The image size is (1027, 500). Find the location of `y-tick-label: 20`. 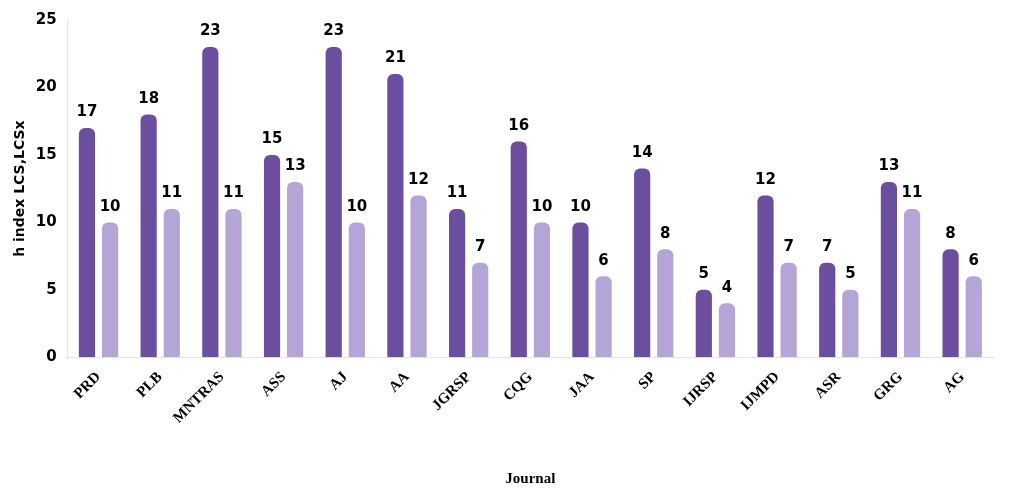

y-tick-label: 20 is located at coordinates (46, 86).